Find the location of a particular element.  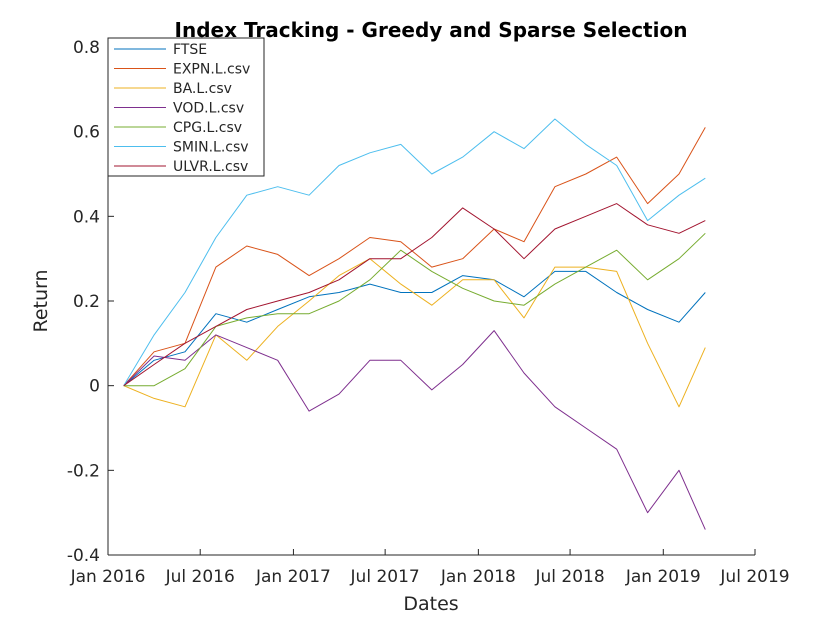

x-tick-label: Jan 2017 is located at coordinates (293, 577).